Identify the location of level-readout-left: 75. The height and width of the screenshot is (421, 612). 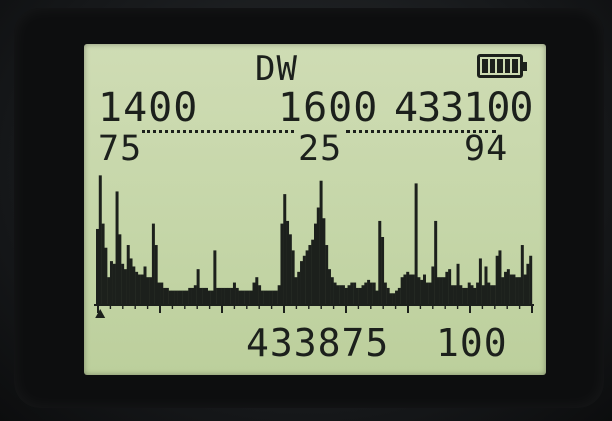
(120, 149).